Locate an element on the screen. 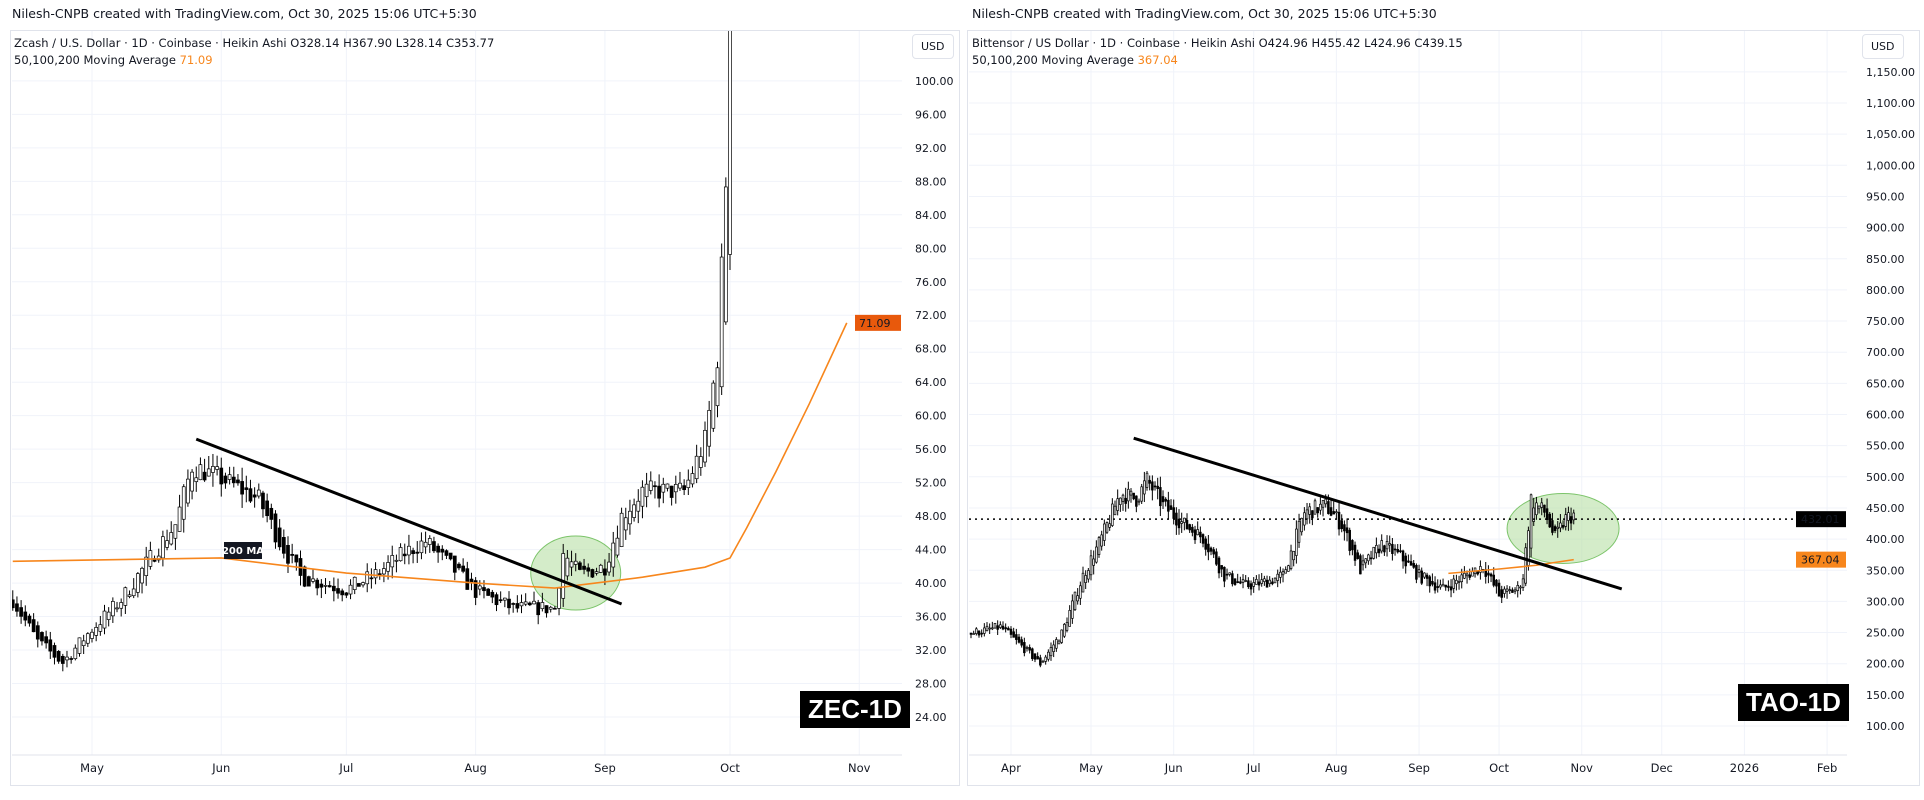 The height and width of the screenshot is (800, 1924). tao-y-tick-label: 800.00 is located at coordinates (1885, 290).